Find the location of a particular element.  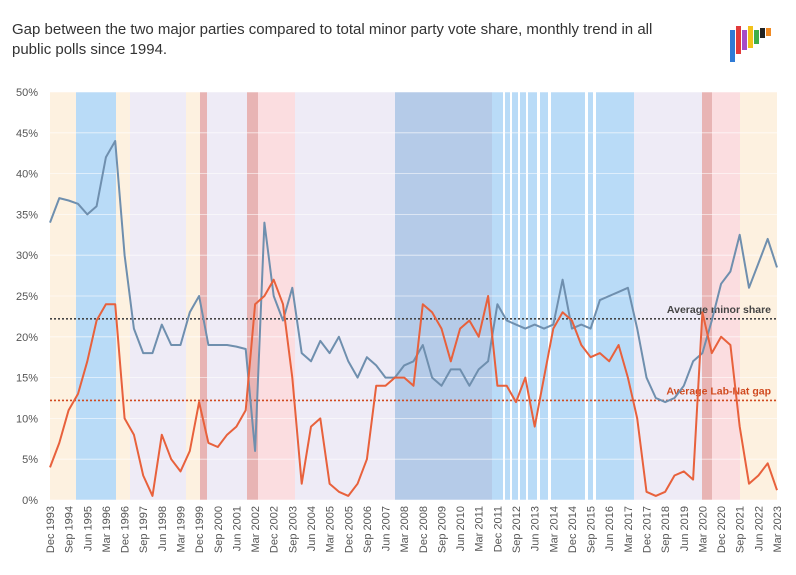

x-tick-label: Dec 2005 is located at coordinates (349, 529).